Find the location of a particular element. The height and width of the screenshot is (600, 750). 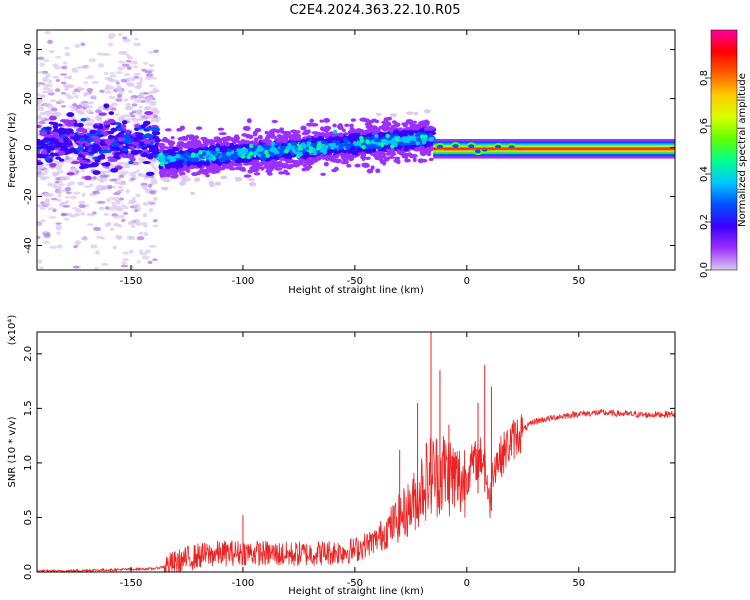

spectrogram-wiggle-core is located at coordinates (471, 146).